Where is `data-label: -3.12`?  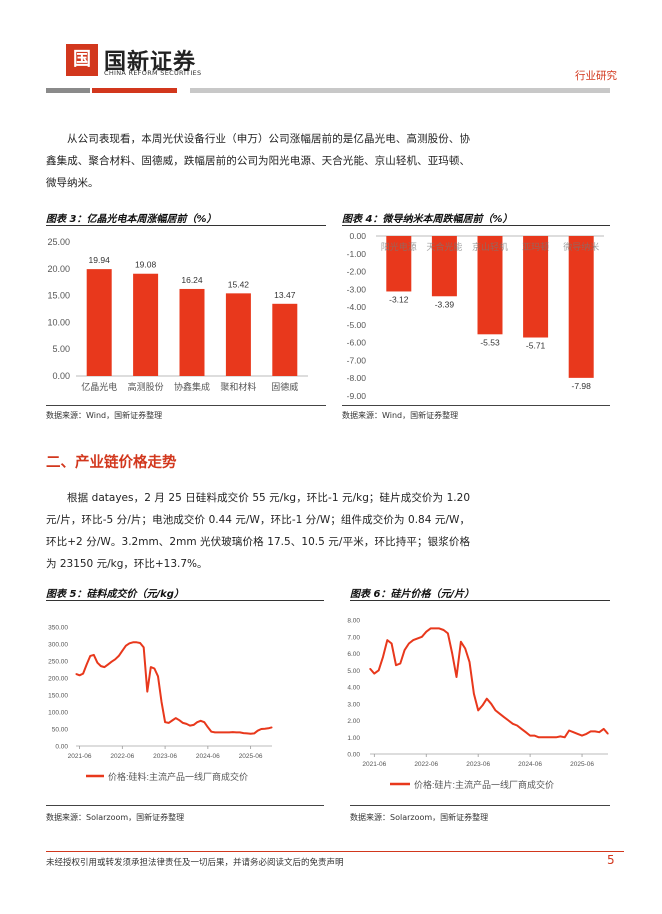
data-label: -3.12 is located at coordinates (399, 299).